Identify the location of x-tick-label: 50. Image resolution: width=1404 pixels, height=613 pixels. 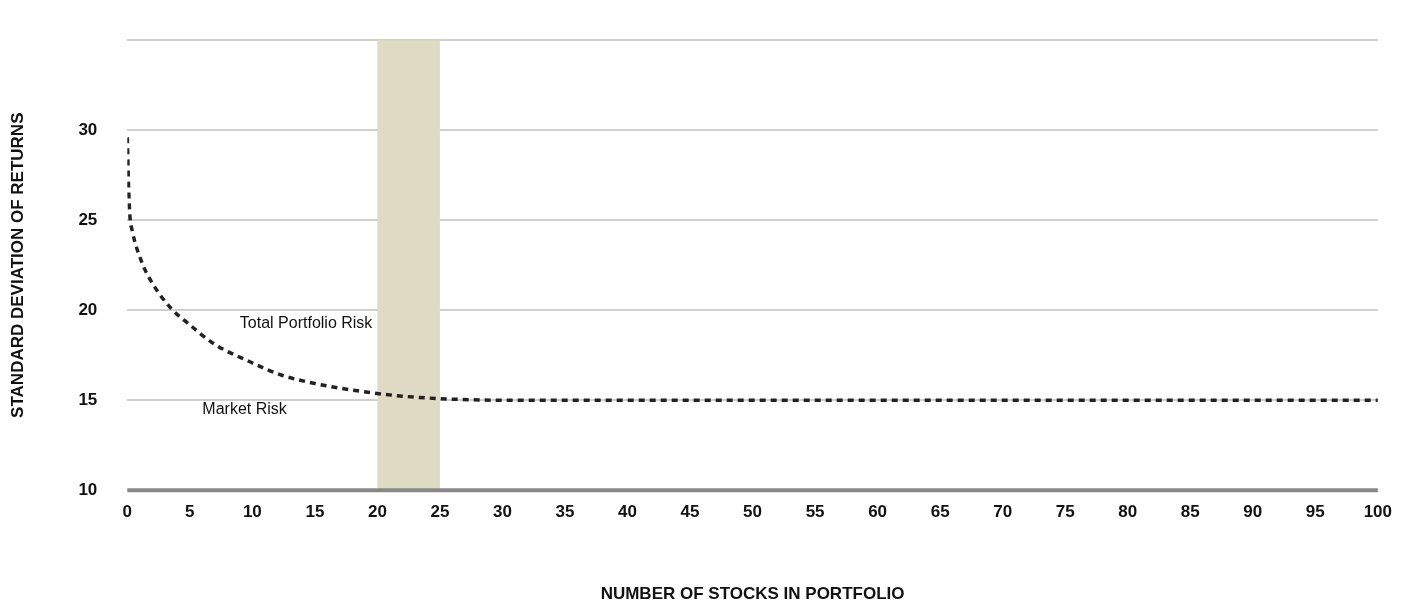
(753, 512).